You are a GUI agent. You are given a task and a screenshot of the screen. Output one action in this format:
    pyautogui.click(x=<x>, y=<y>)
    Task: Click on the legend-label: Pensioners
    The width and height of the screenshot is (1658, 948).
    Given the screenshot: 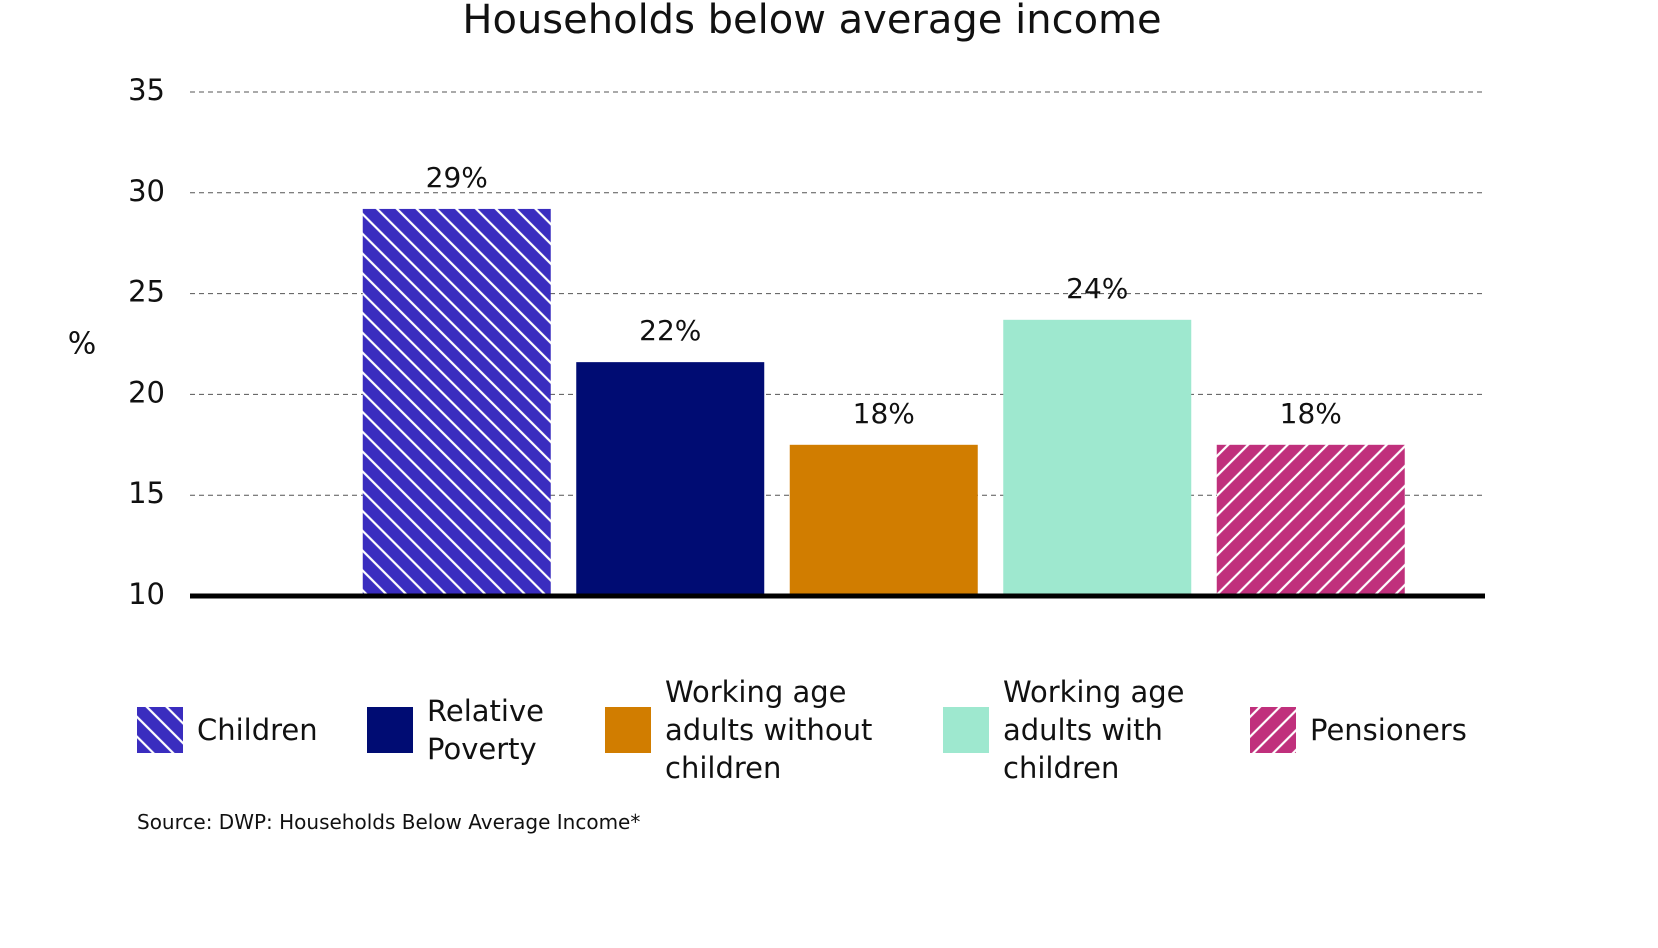 What is the action you would take?
    pyautogui.click(x=1388, y=730)
    